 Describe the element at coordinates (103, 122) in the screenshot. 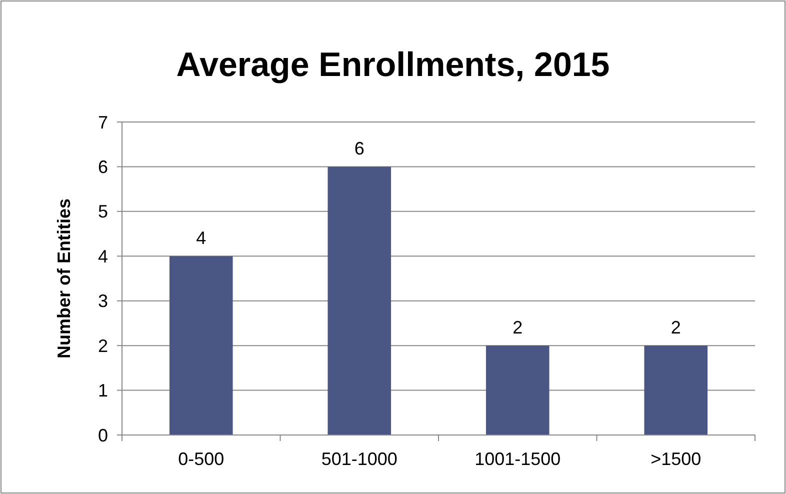

I see `y-tick-label: 7` at that location.